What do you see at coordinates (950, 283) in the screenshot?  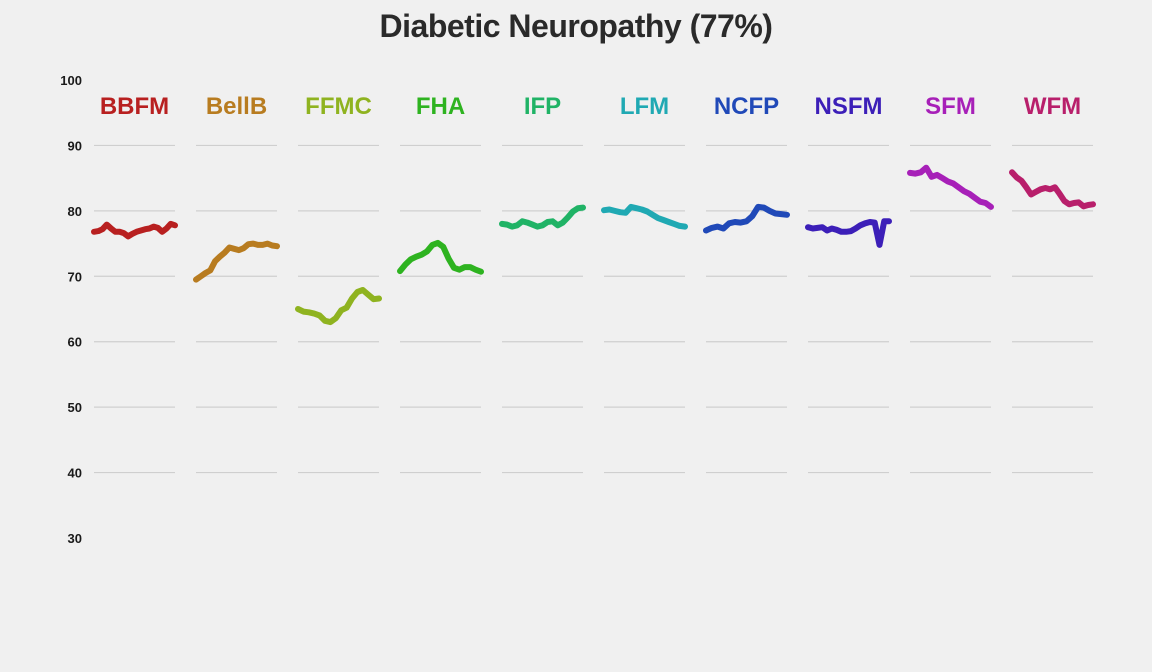 I see `panel-sfm: SFM` at bounding box center [950, 283].